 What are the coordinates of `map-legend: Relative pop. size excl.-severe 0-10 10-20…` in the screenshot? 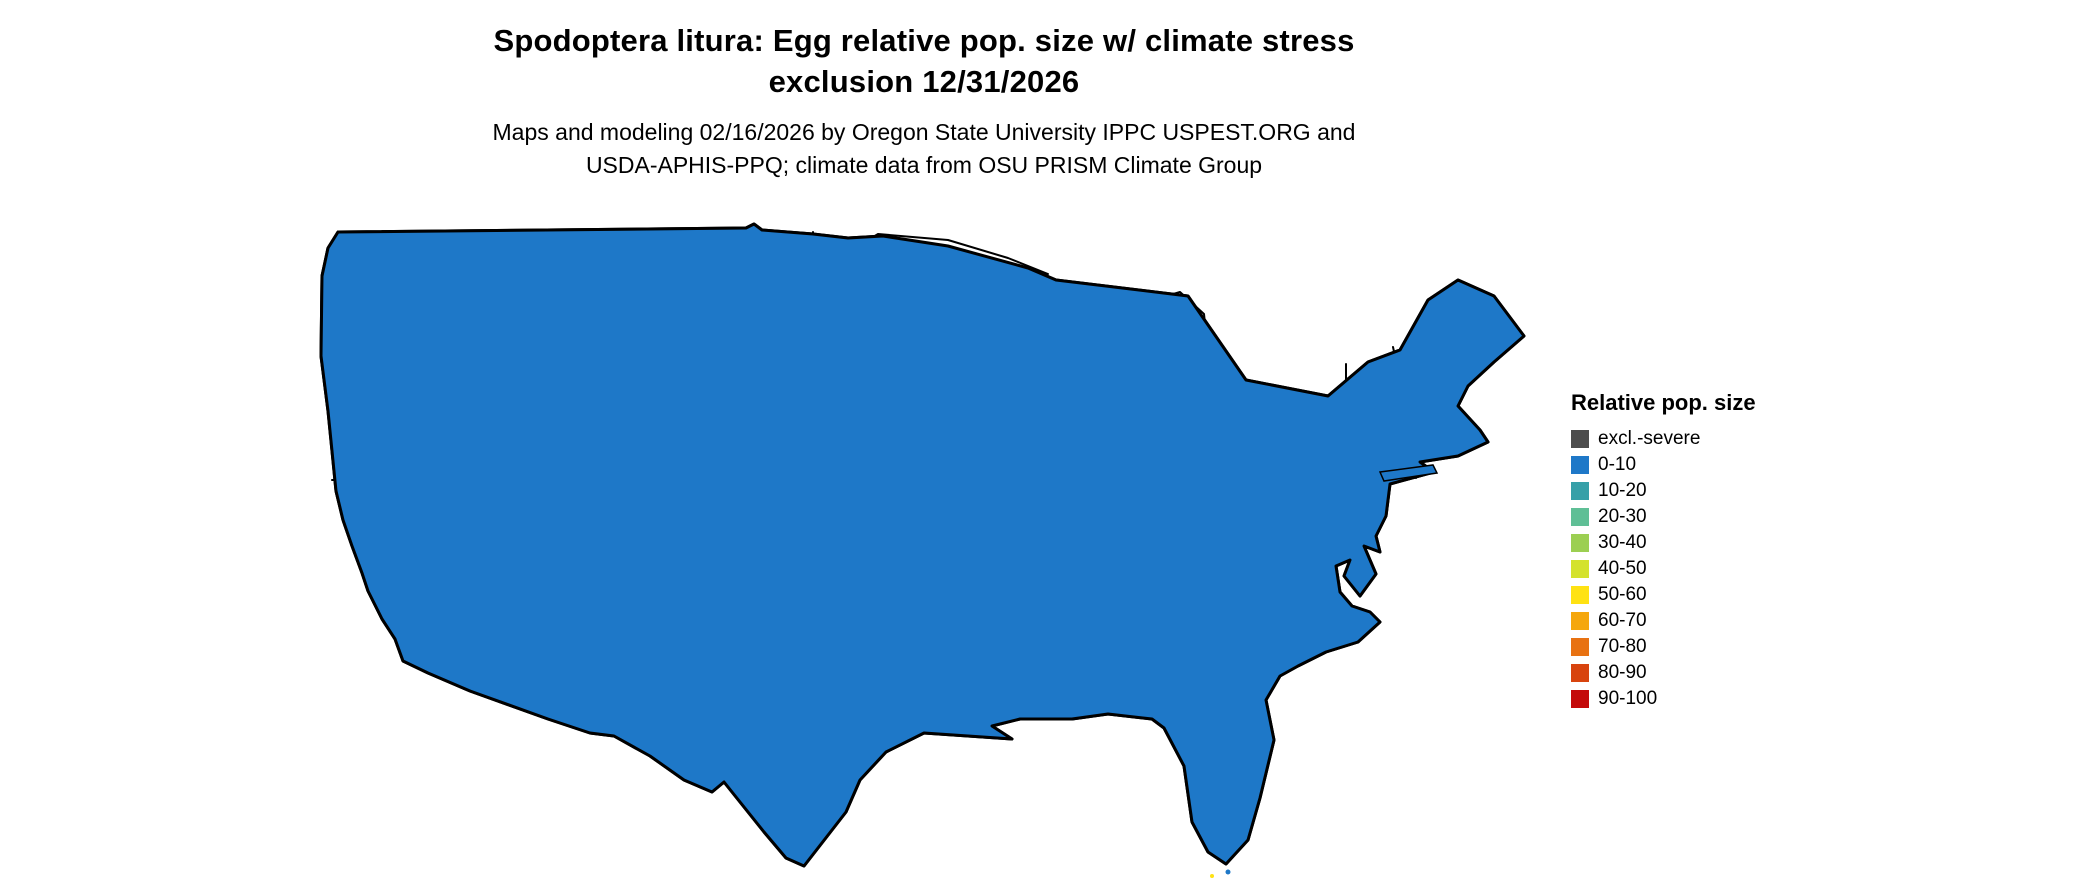 It's located at (1701, 553).